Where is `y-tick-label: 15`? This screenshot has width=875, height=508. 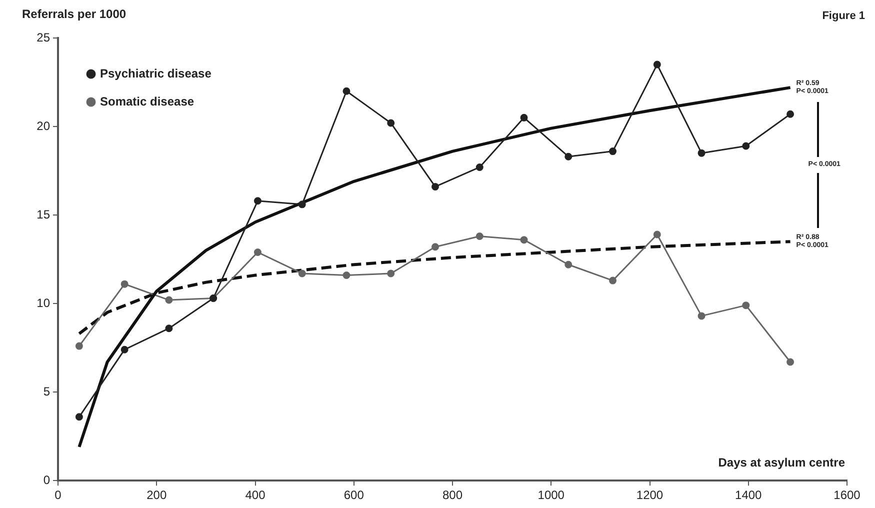 y-tick-label: 15 is located at coordinates (43, 214).